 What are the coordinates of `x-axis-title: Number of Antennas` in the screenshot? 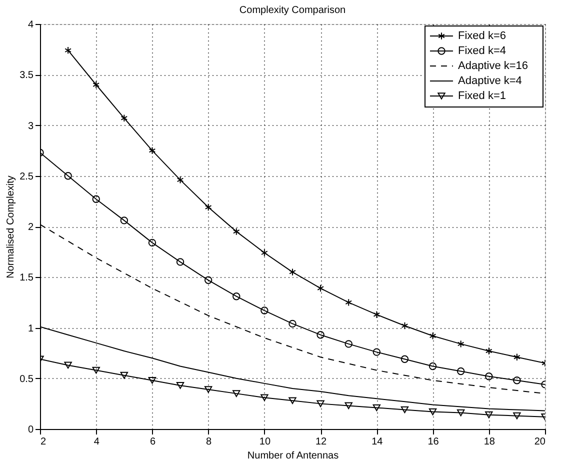 It's located at (293, 456).